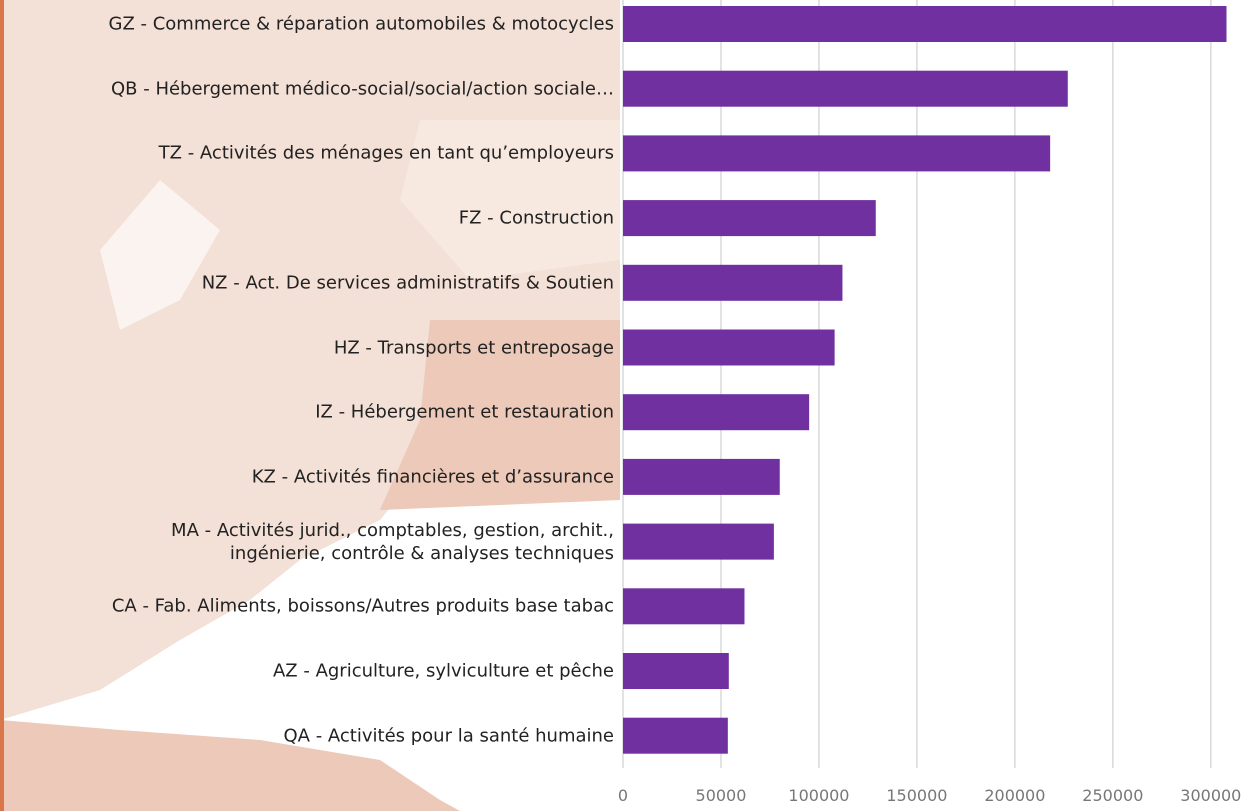 The width and height of the screenshot is (1258, 811). I want to click on x-tick-label: 200000, so click(1015, 795).